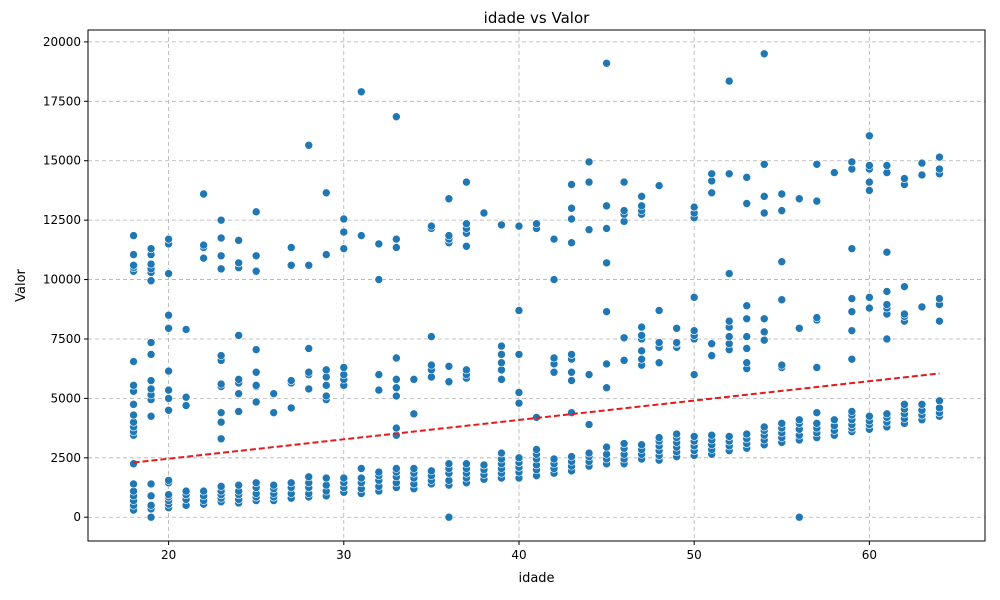 The image size is (1000, 600). What do you see at coordinates (62, 280) in the screenshot?
I see `y-tick-label: 10000` at bounding box center [62, 280].